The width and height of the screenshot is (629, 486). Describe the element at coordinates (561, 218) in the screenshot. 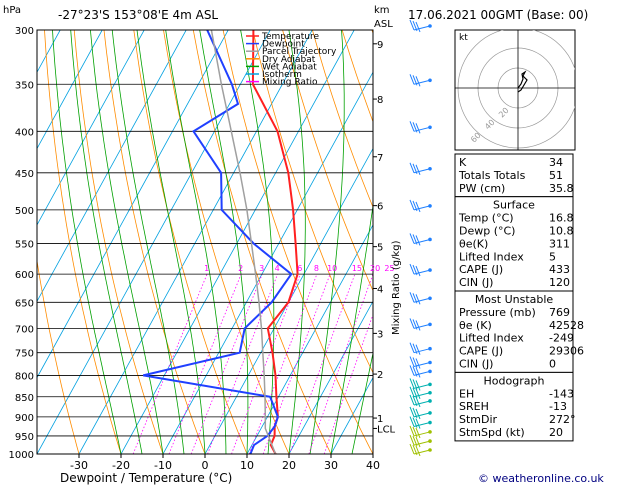

I see `table-row-value: 16.8` at that location.